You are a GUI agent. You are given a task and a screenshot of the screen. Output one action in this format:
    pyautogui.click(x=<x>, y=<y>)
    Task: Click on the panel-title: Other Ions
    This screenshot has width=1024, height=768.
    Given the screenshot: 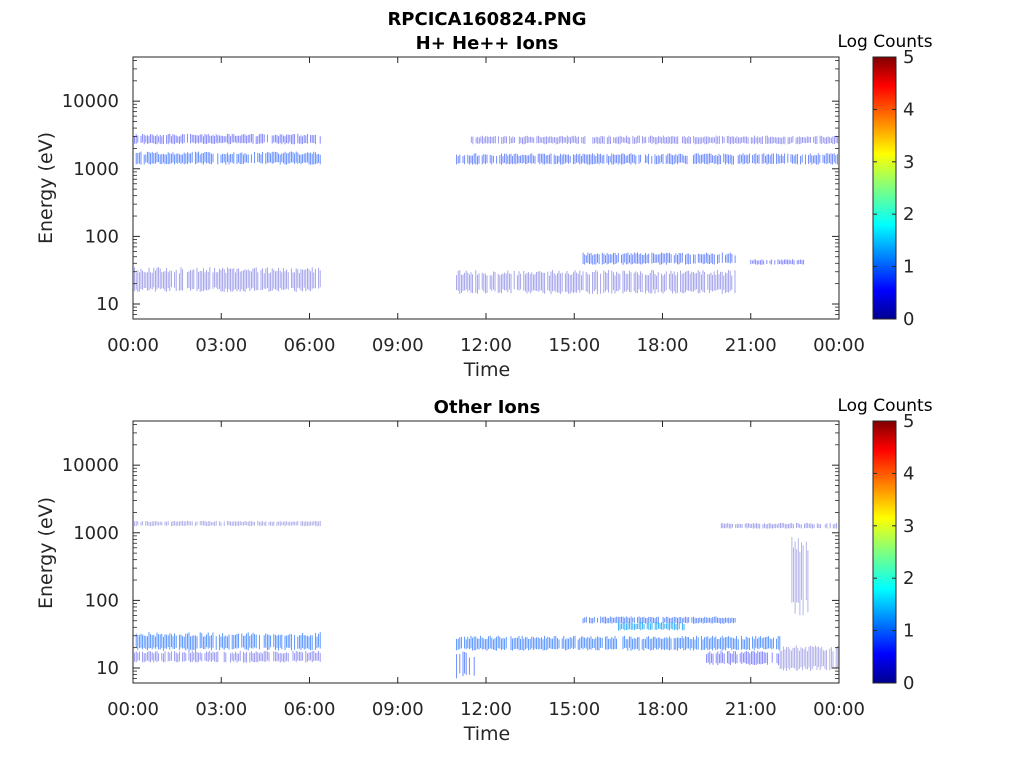 What is the action you would take?
    pyautogui.click(x=487, y=407)
    